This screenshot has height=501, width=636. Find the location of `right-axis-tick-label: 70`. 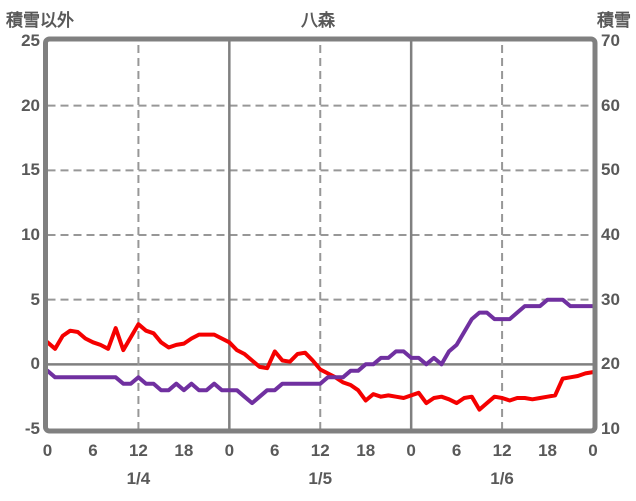

right-axis-tick-label: 70 is located at coordinates (610, 40).